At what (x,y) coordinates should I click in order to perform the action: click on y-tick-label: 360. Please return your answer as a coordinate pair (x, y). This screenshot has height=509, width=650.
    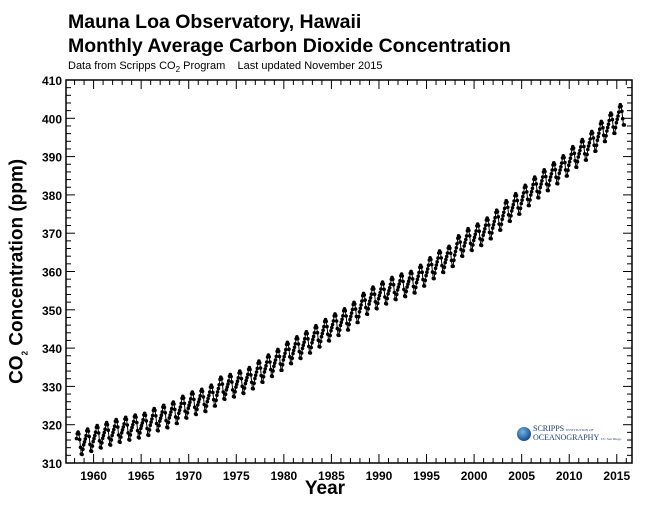
    Looking at the image, I should click on (52, 273).